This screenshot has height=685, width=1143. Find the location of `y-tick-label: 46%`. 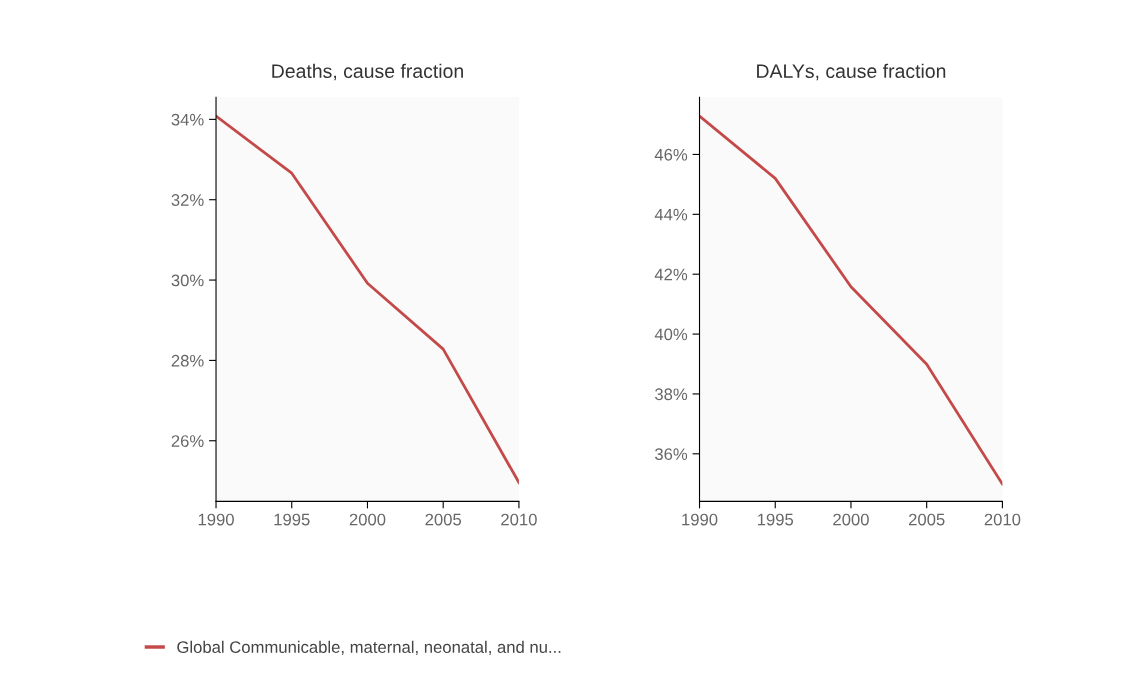

y-tick-label: 46% is located at coordinates (671, 154).